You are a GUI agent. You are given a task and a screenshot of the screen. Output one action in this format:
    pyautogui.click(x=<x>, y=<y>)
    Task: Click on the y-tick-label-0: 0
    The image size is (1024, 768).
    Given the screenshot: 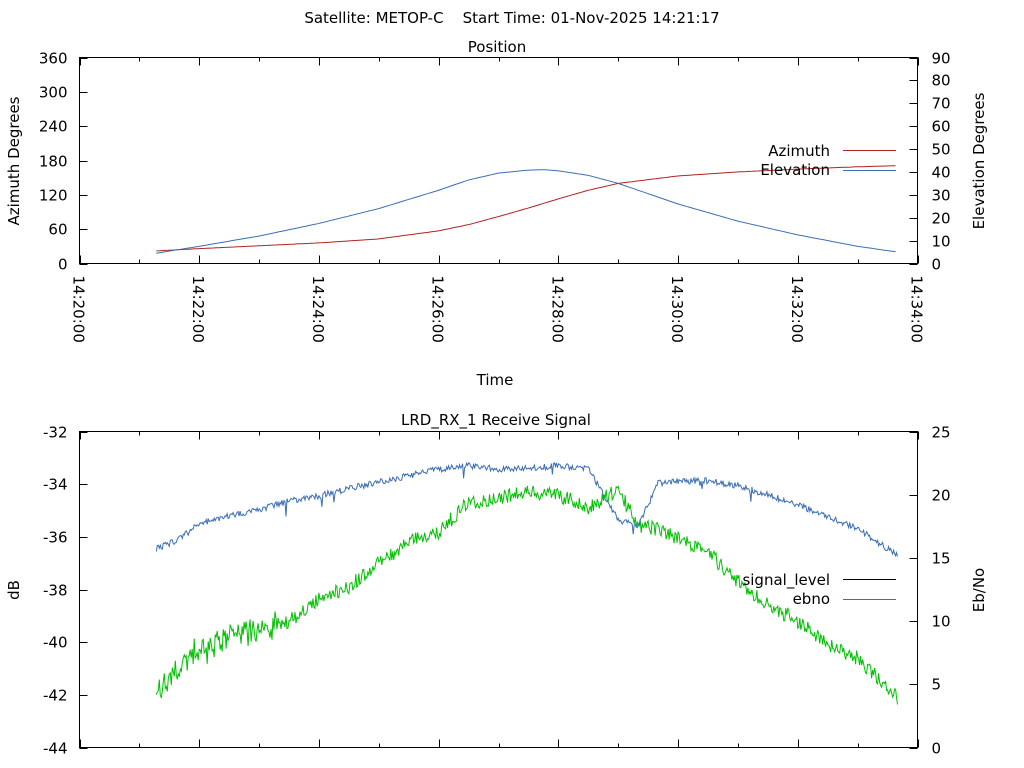 What is the action you would take?
    pyautogui.click(x=63, y=265)
    